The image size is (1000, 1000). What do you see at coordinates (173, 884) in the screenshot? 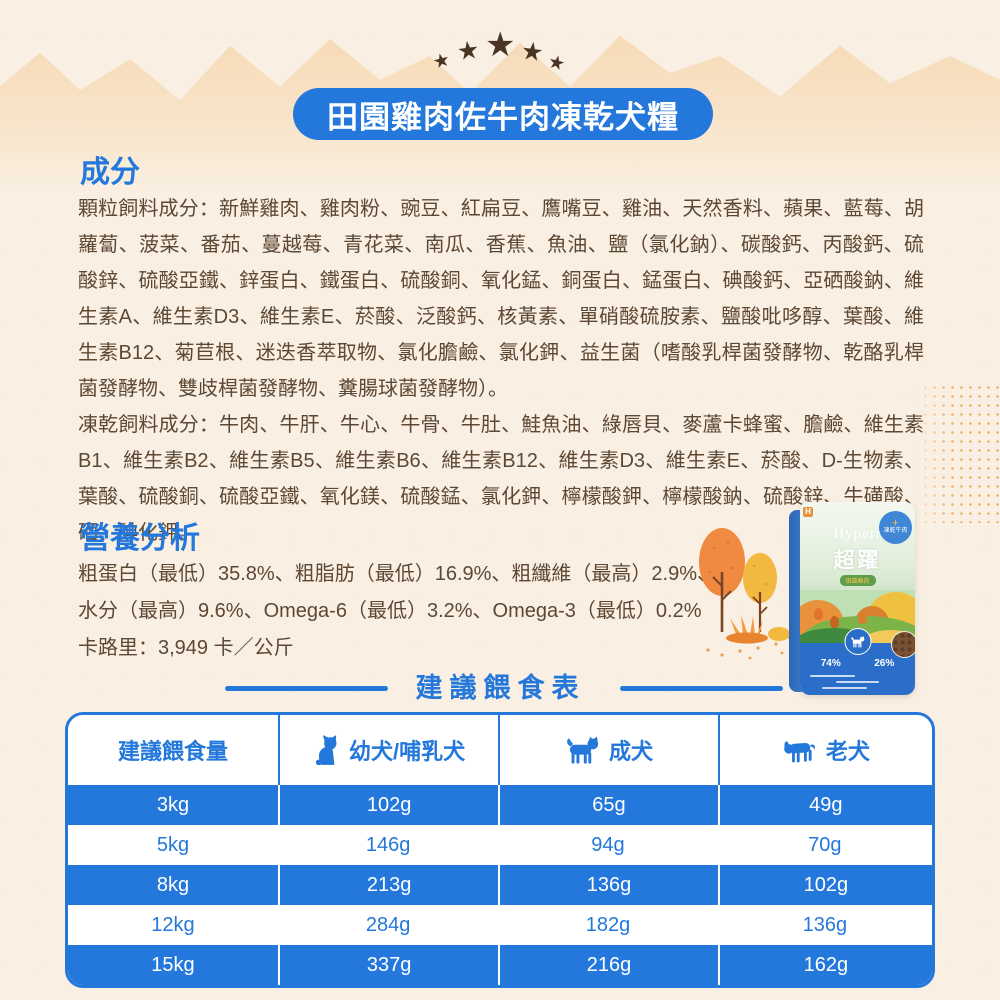
I see `weight-cell: 8kg` at bounding box center [173, 884].